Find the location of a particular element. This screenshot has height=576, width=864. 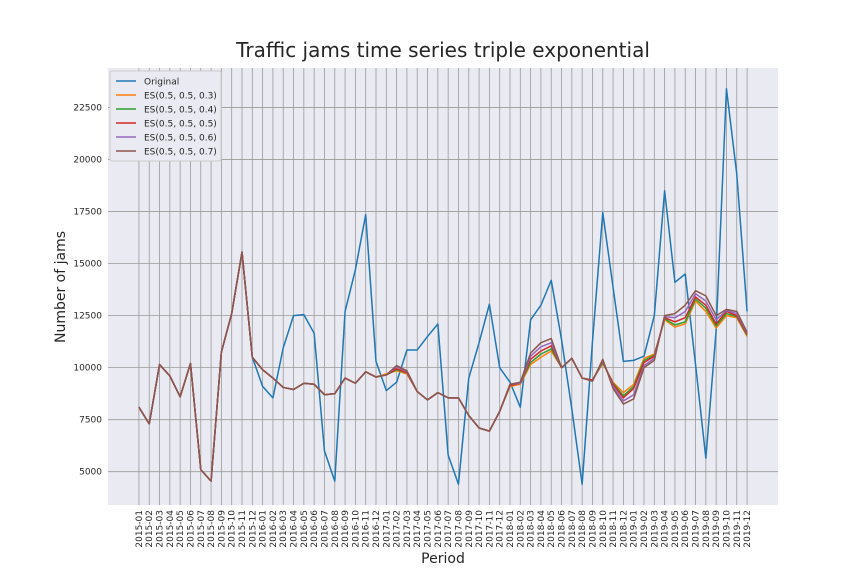

y-tick-label: 12500 is located at coordinates (87, 317).